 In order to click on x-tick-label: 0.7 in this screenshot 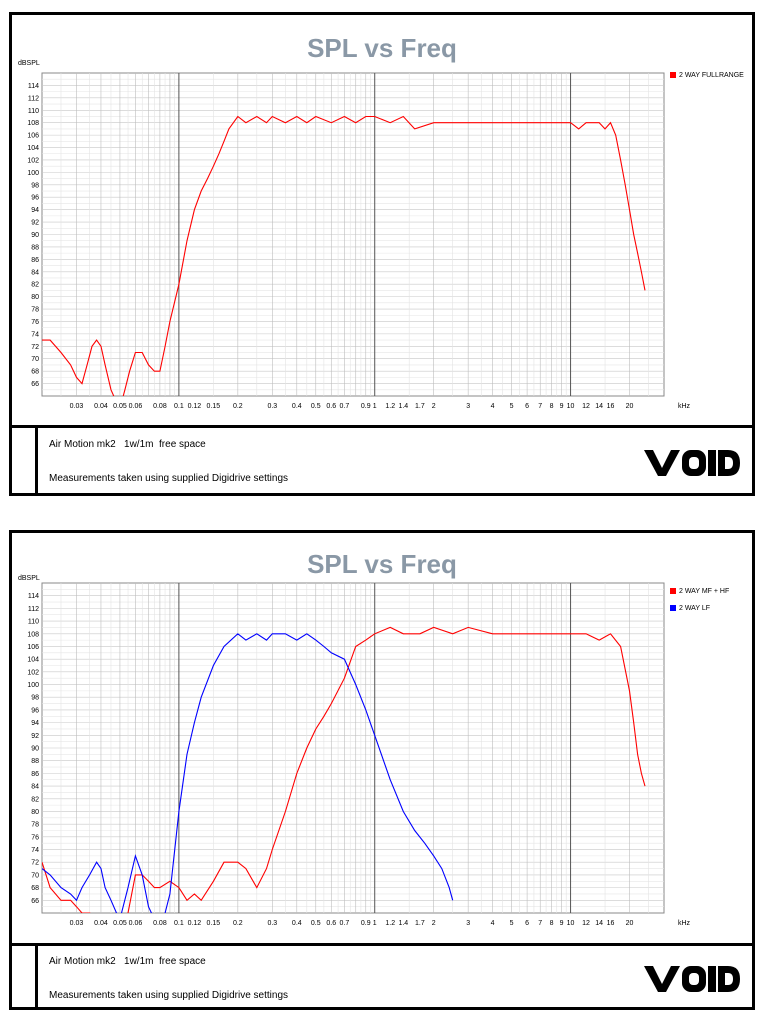, I will do `click(345, 923)`.